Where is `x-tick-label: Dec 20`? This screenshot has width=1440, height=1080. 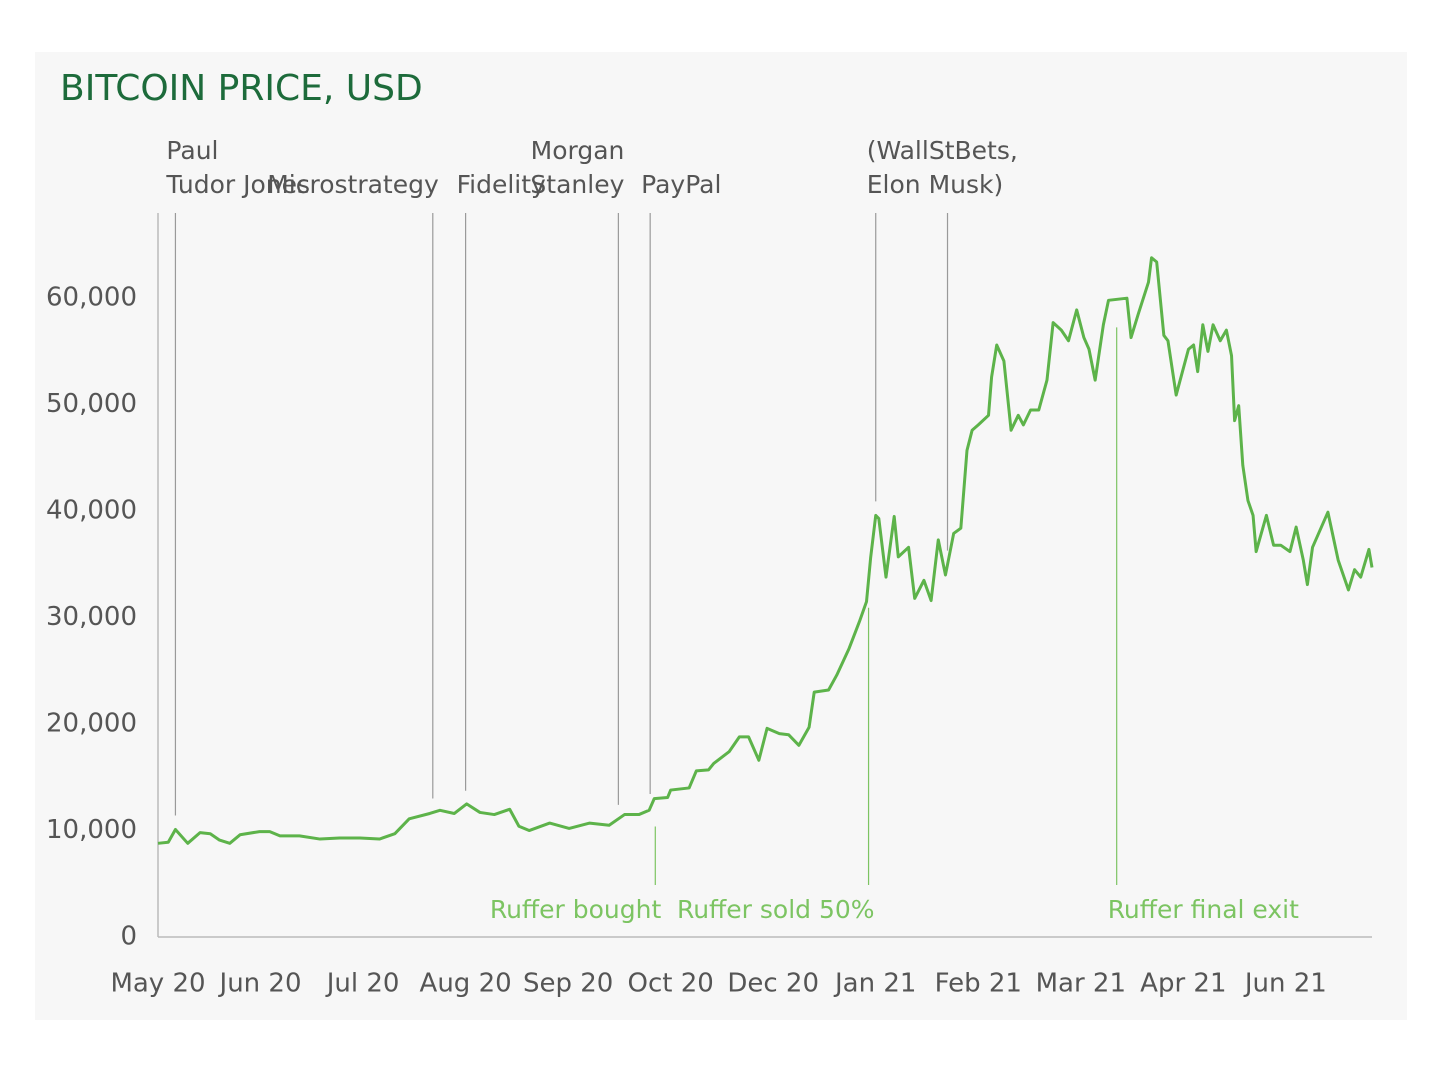
x-tick-label: Dec 20 is located at coordinates (773, 984).